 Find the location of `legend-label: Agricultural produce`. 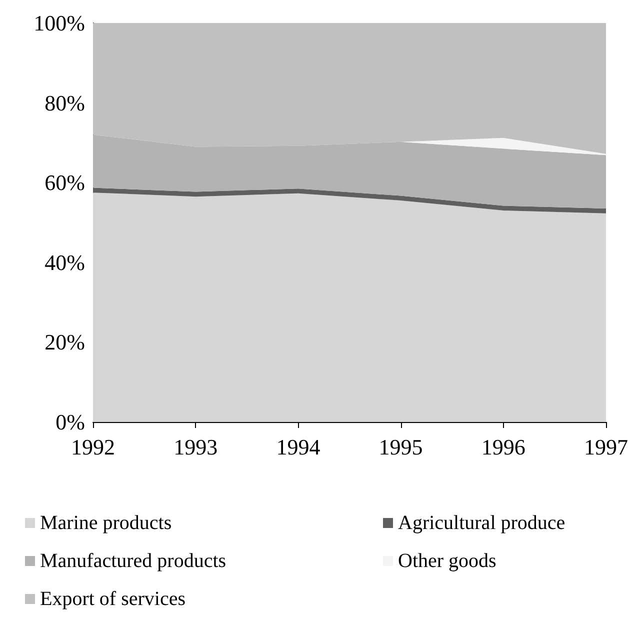

legend-label: Agricultural produce is located at coordinates (482, 523).